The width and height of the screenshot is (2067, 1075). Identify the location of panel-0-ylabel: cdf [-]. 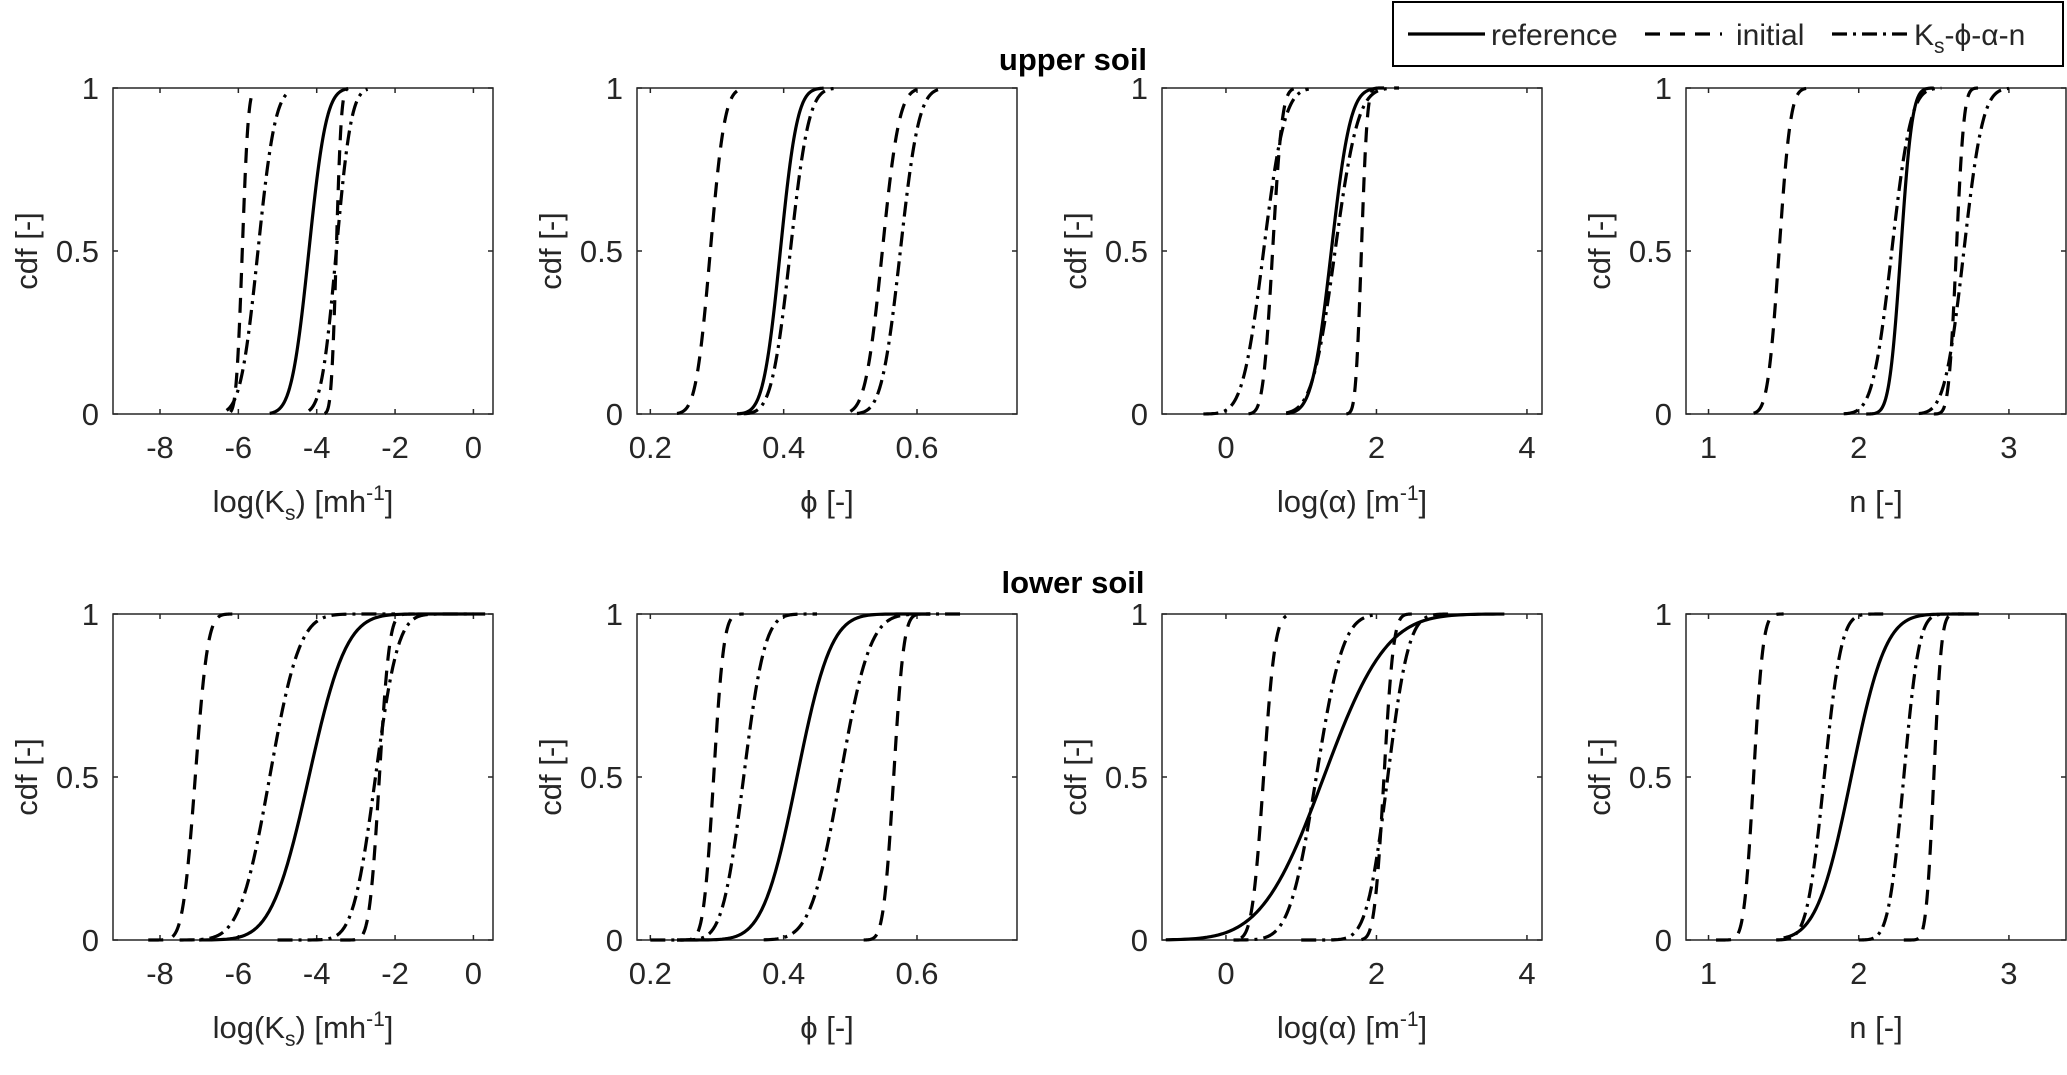
(26, 251).